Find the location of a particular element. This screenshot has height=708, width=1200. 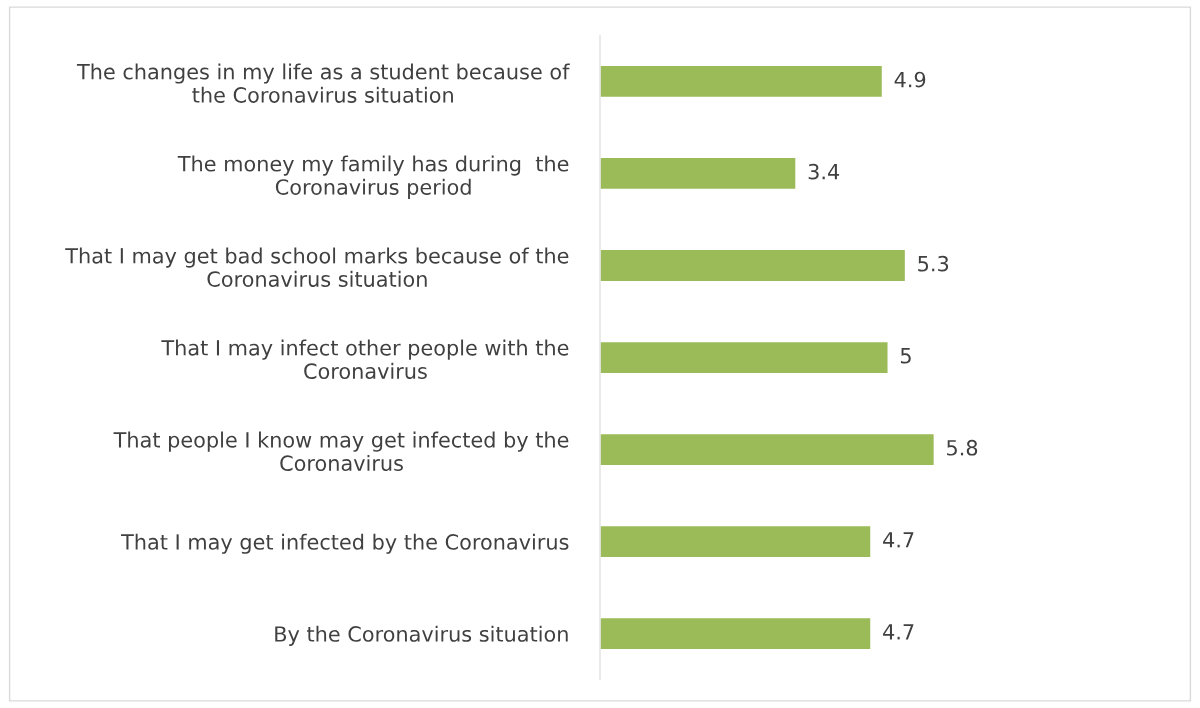

data-label: 4.9 is located at coordinates (910, 79).